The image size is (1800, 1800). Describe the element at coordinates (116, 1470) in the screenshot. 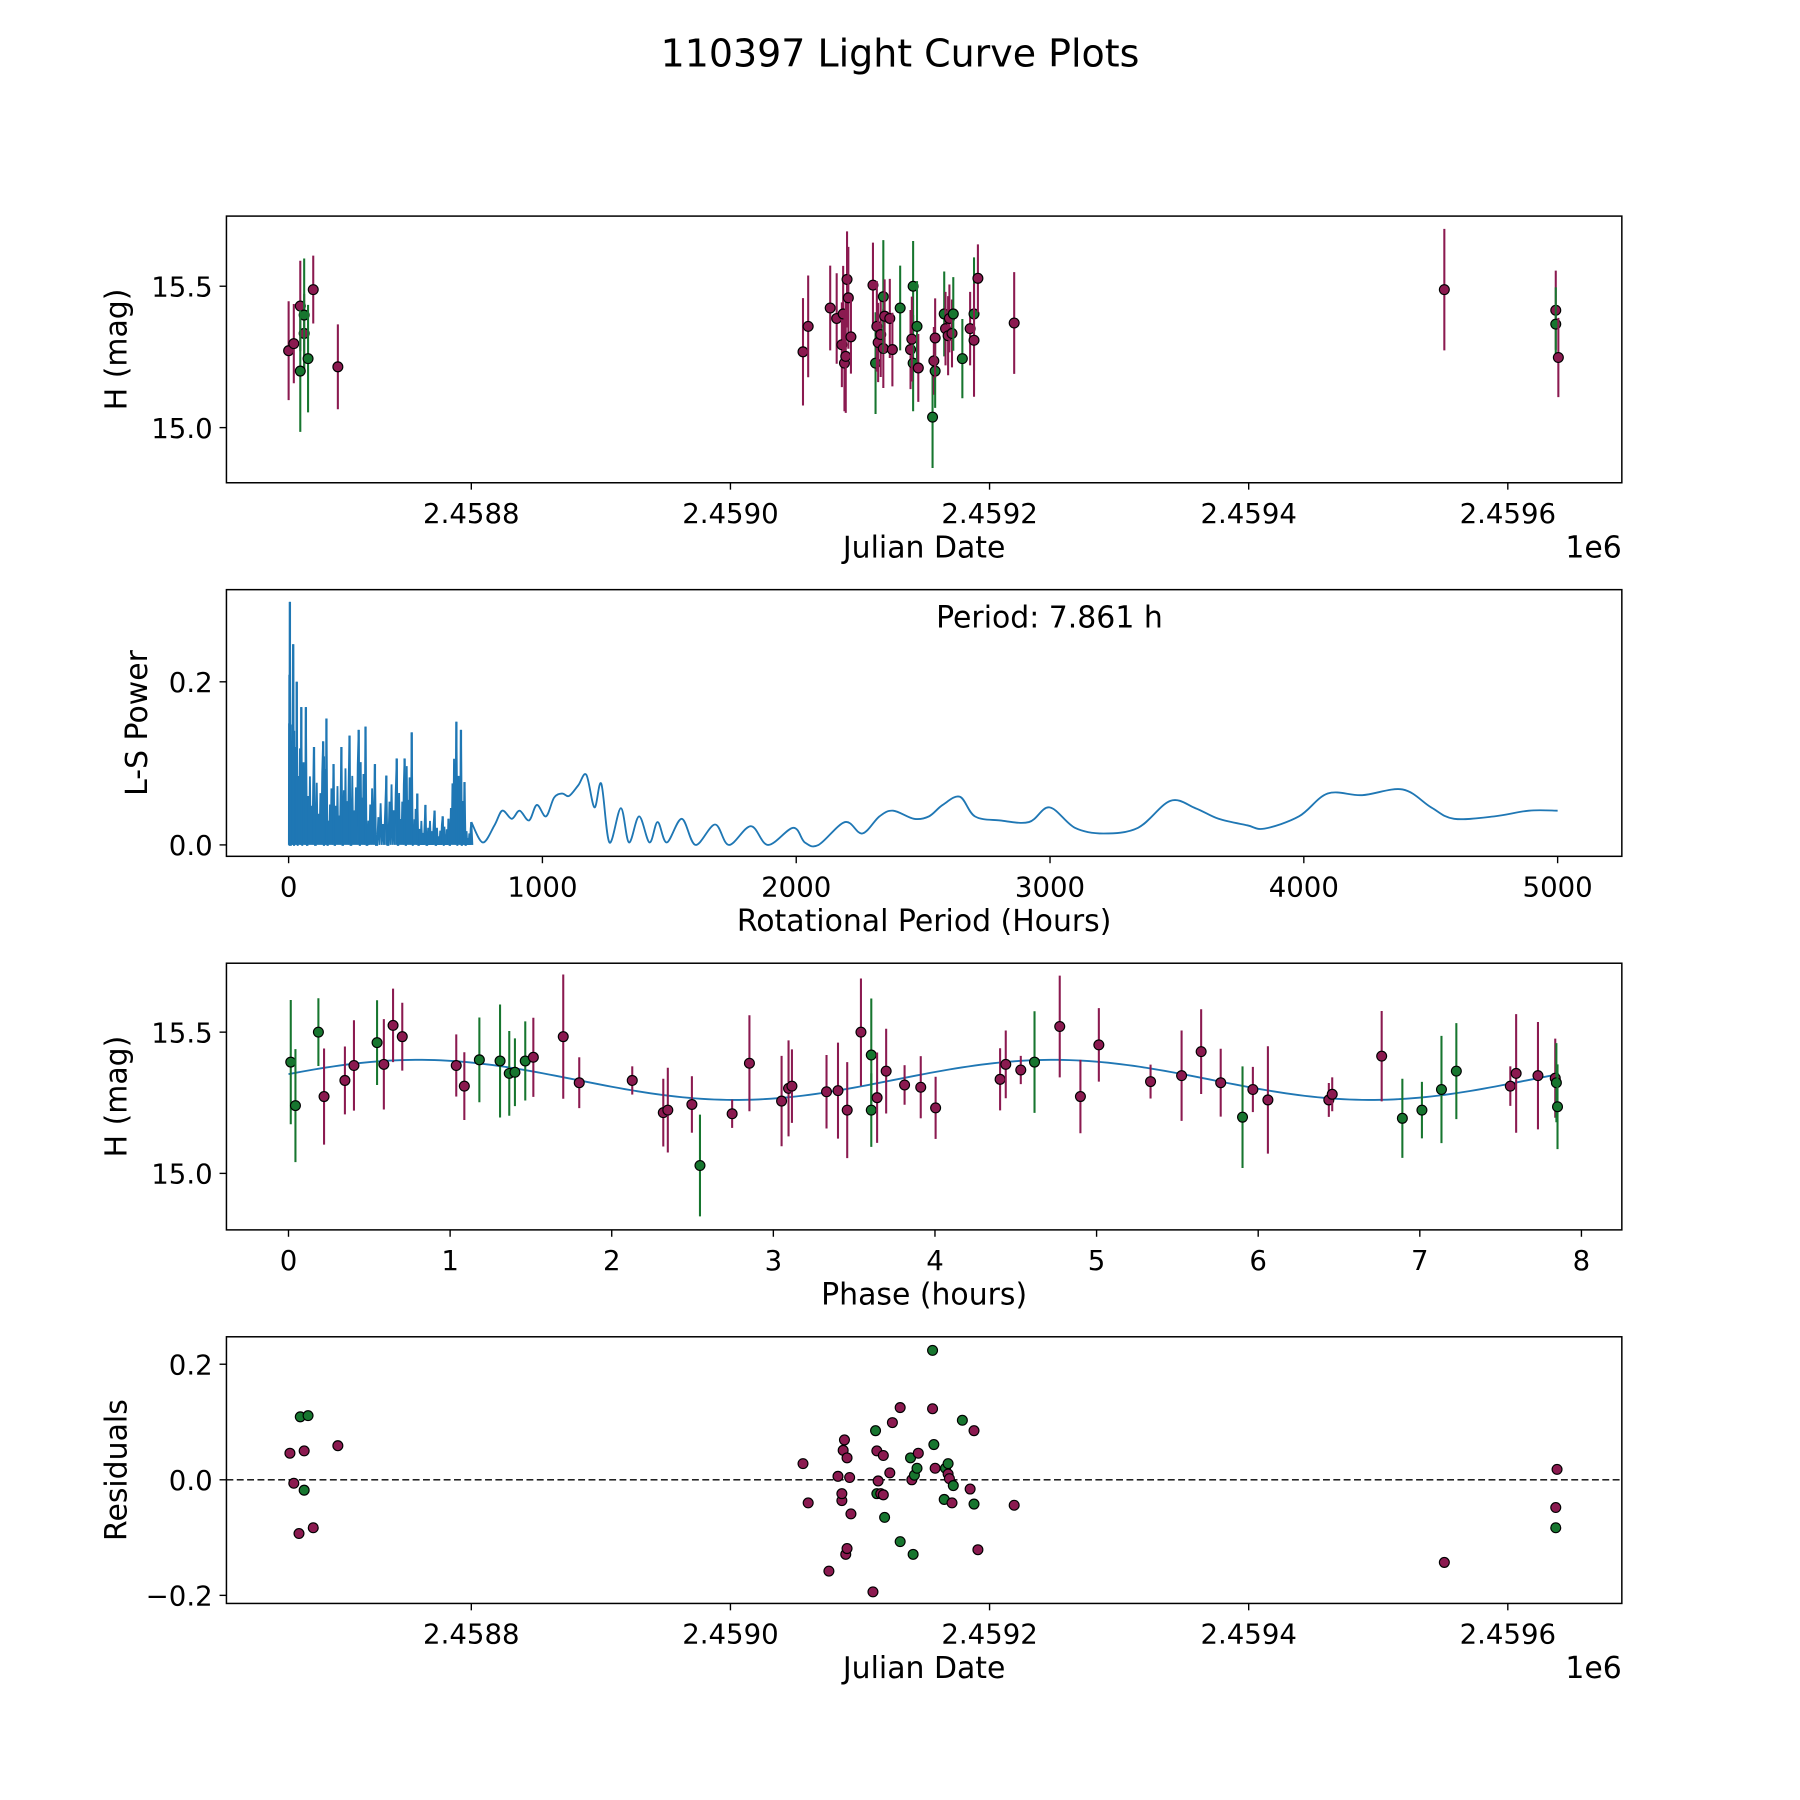

I see `y-axis-label: Residuals` at that location.